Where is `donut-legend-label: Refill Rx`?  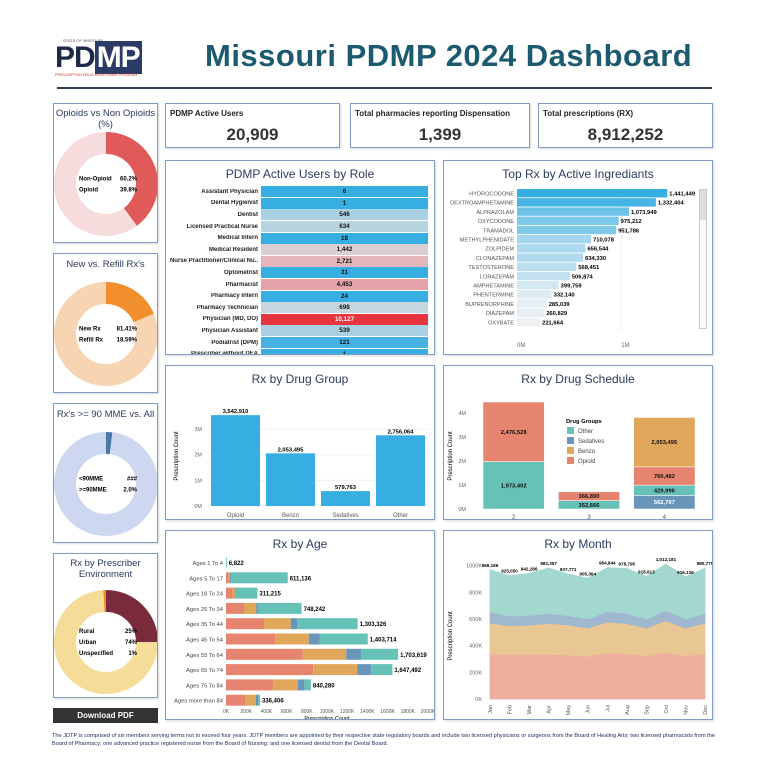
donut-legend-label: Refill Rx is located at coordinates (91, 341).